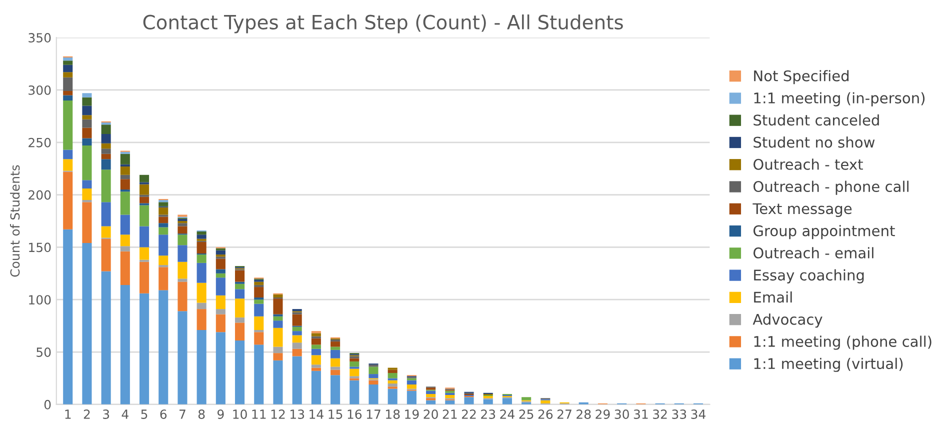 The width and height of the screenshot is (940, 442). I want to click on legend-label: Text message, so click(802, 210).